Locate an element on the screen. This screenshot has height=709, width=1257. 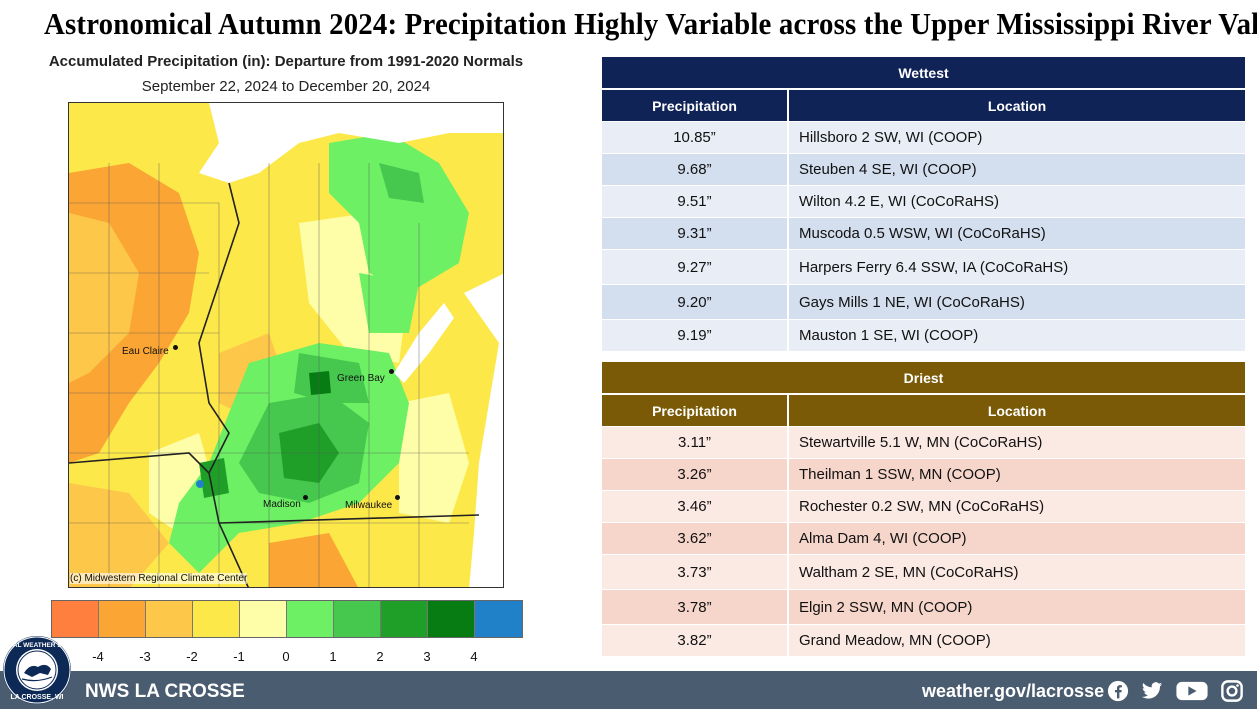
svg-text: NATIONAL WEATHER SERVICE is located at coordinates (37, 645).